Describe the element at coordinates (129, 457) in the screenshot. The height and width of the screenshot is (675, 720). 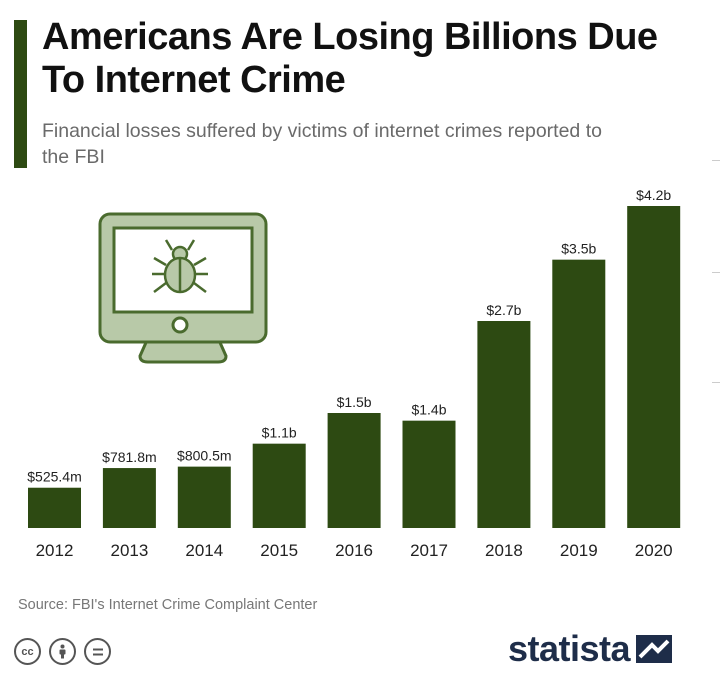
I see `data-label-2013: $781.8m` at that location.